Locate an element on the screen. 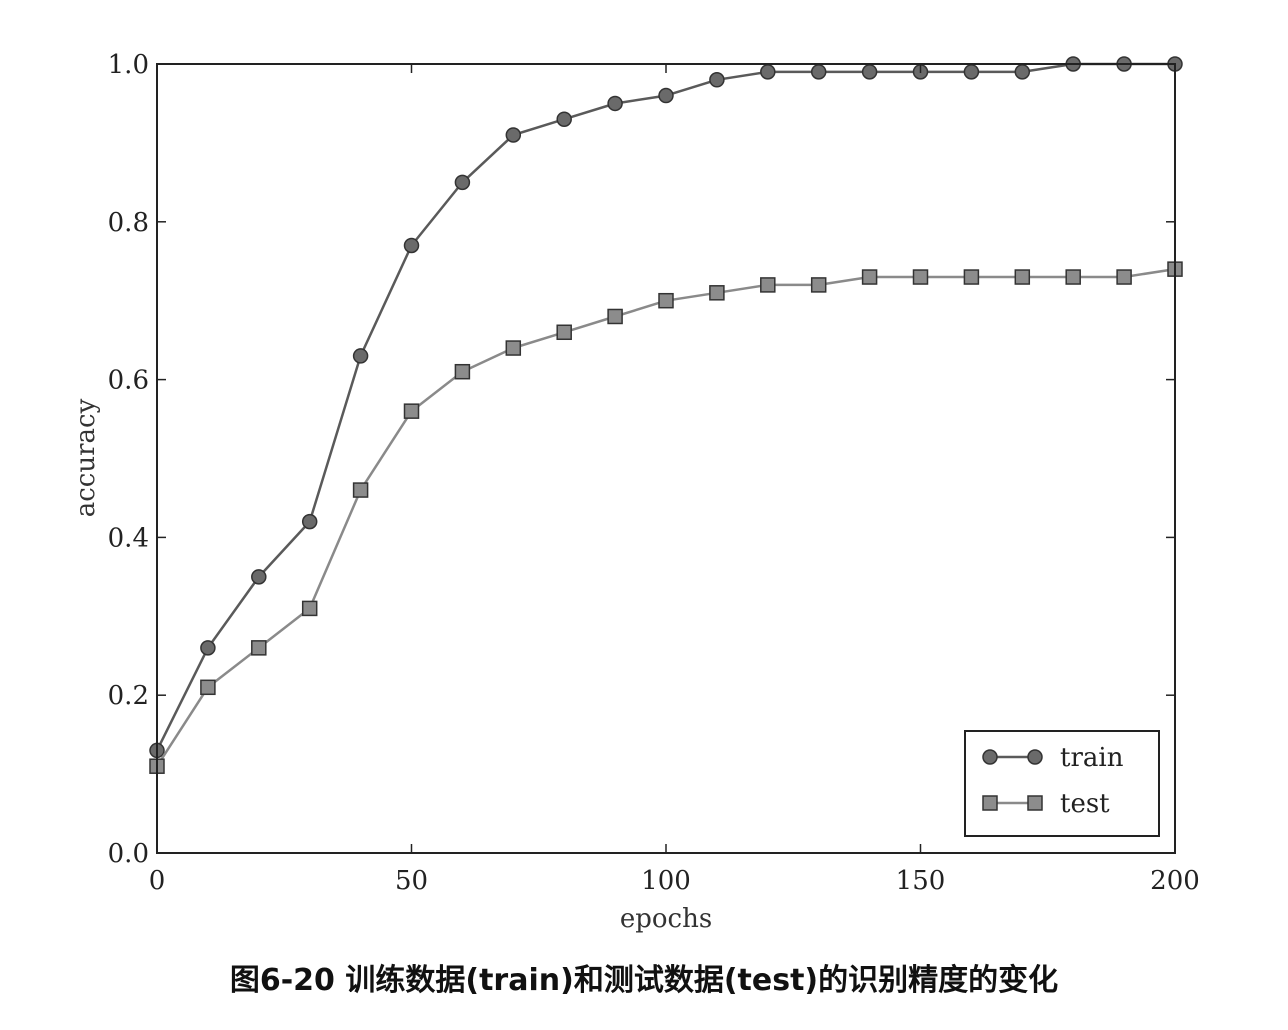 The image size is (1288, 1030). legend-test-label: test is located at coordinates (1085, 804).